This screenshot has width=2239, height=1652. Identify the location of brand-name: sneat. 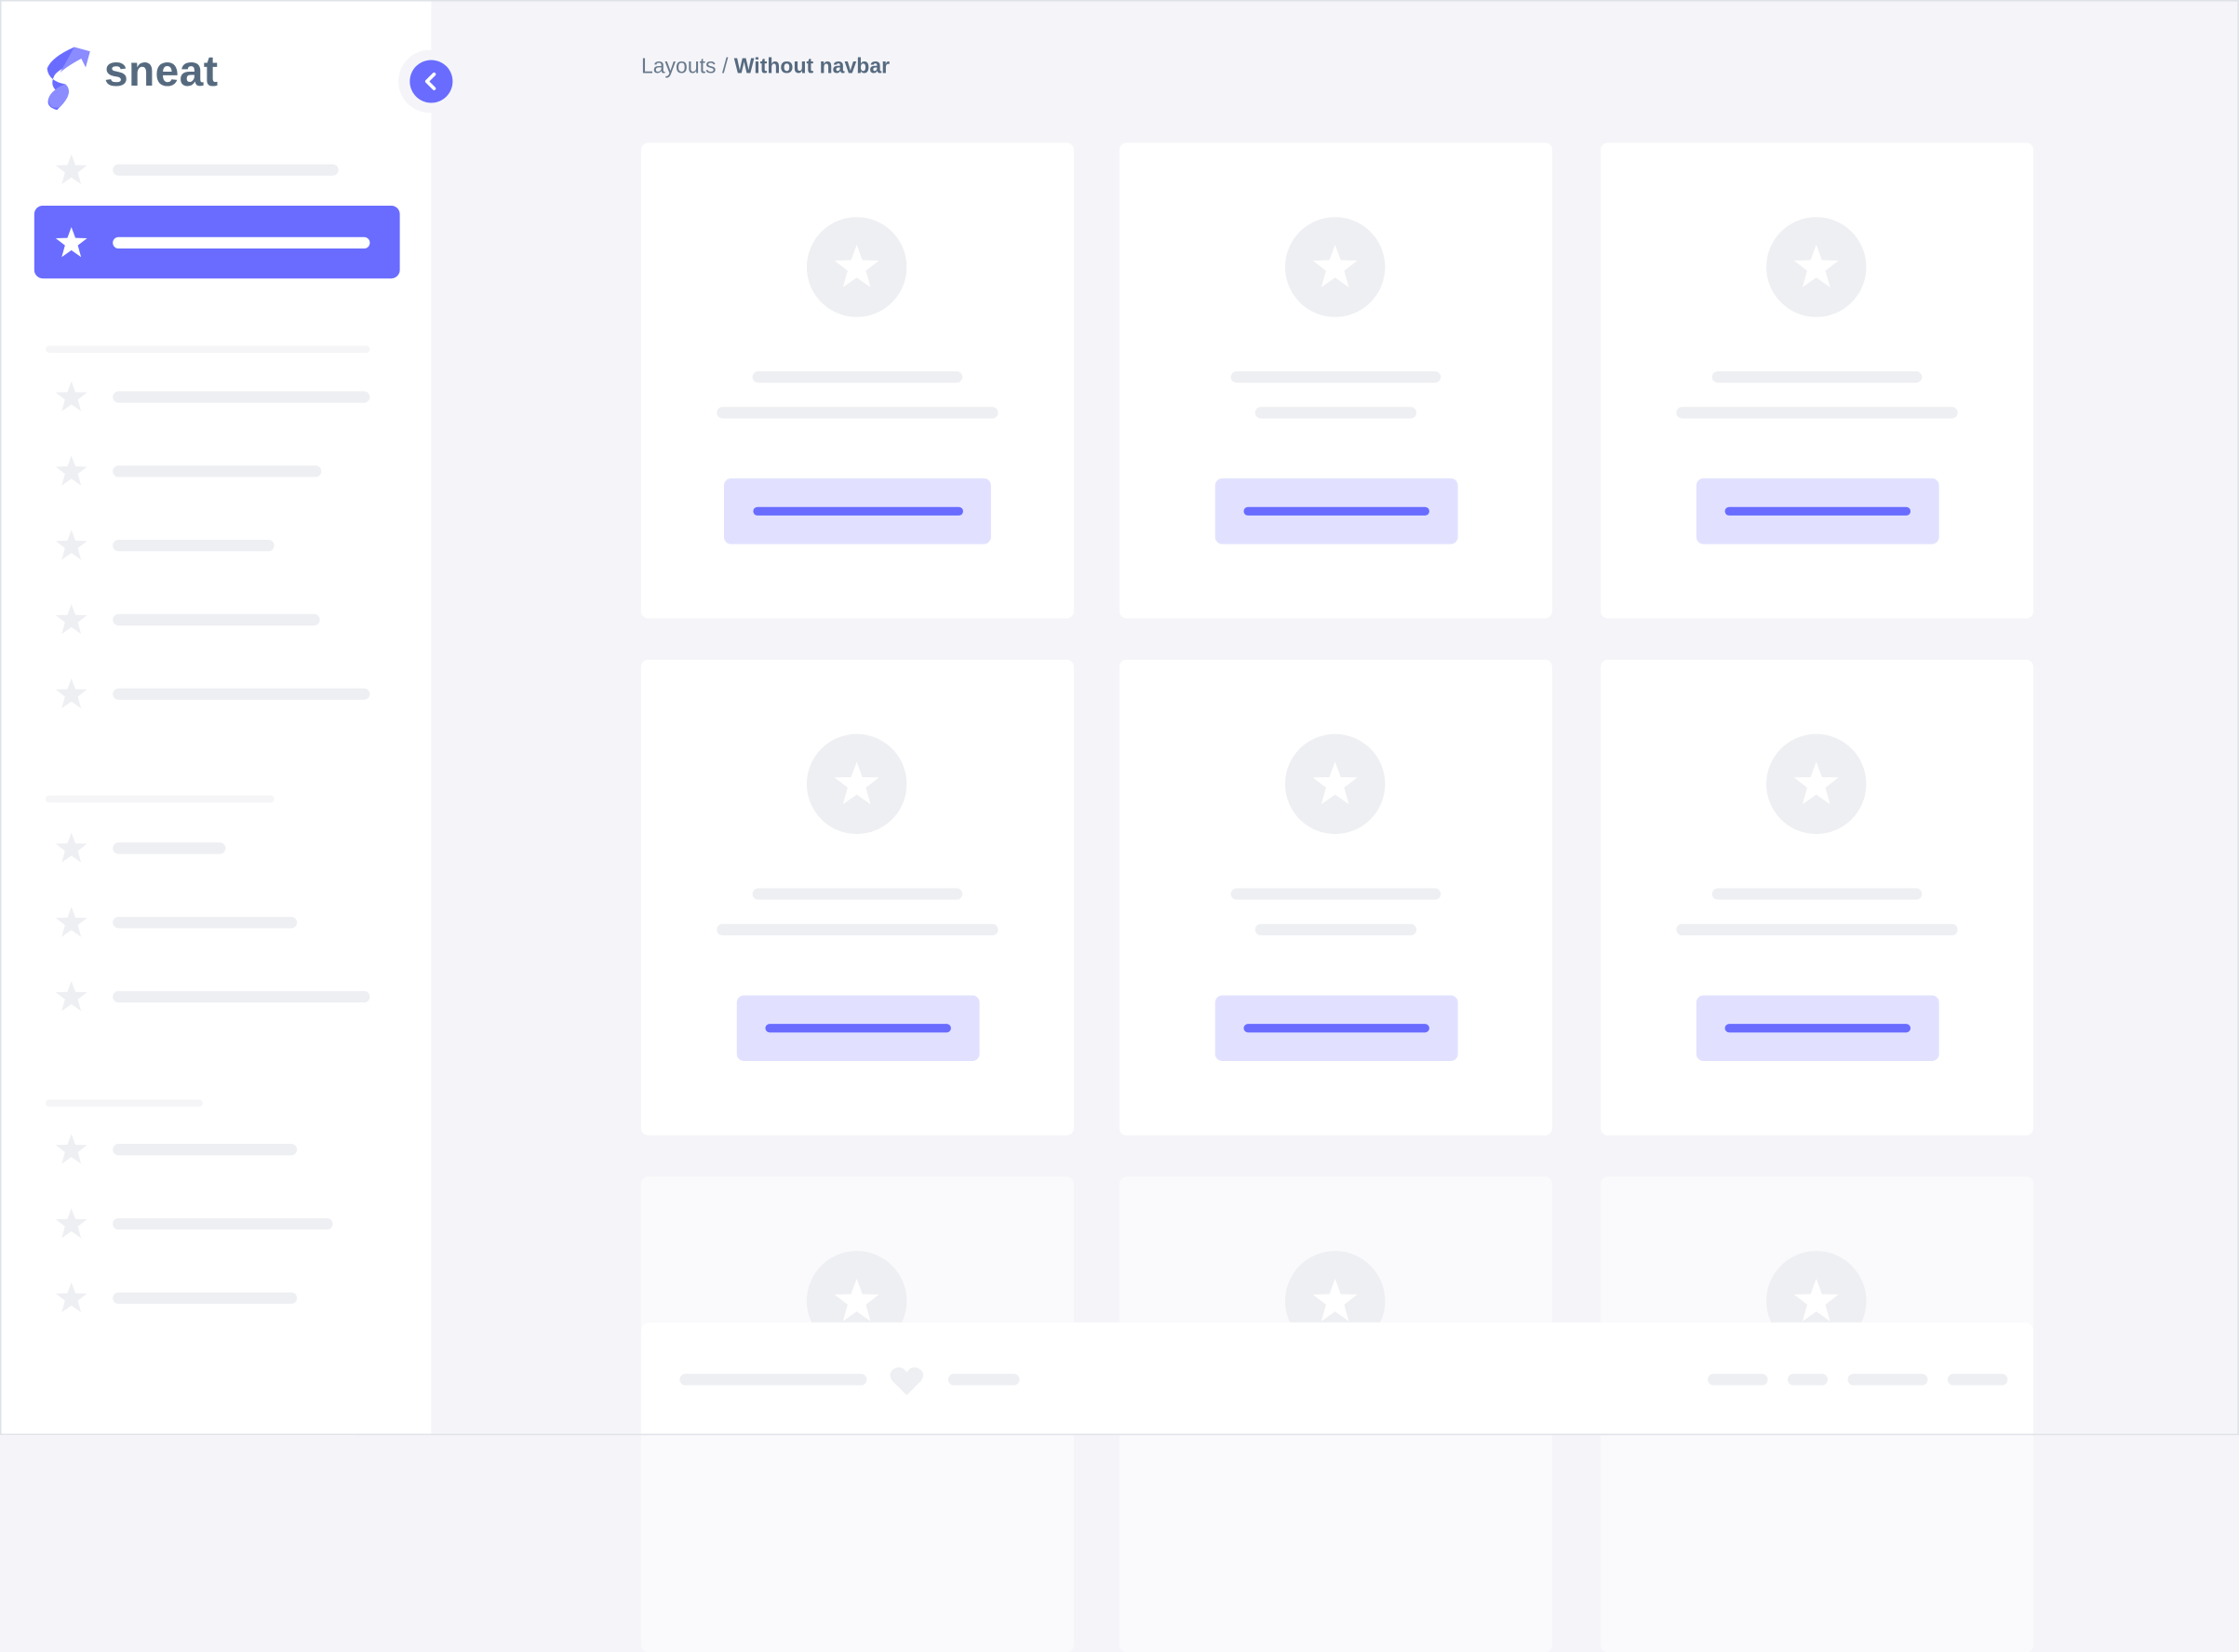
(161, 72).